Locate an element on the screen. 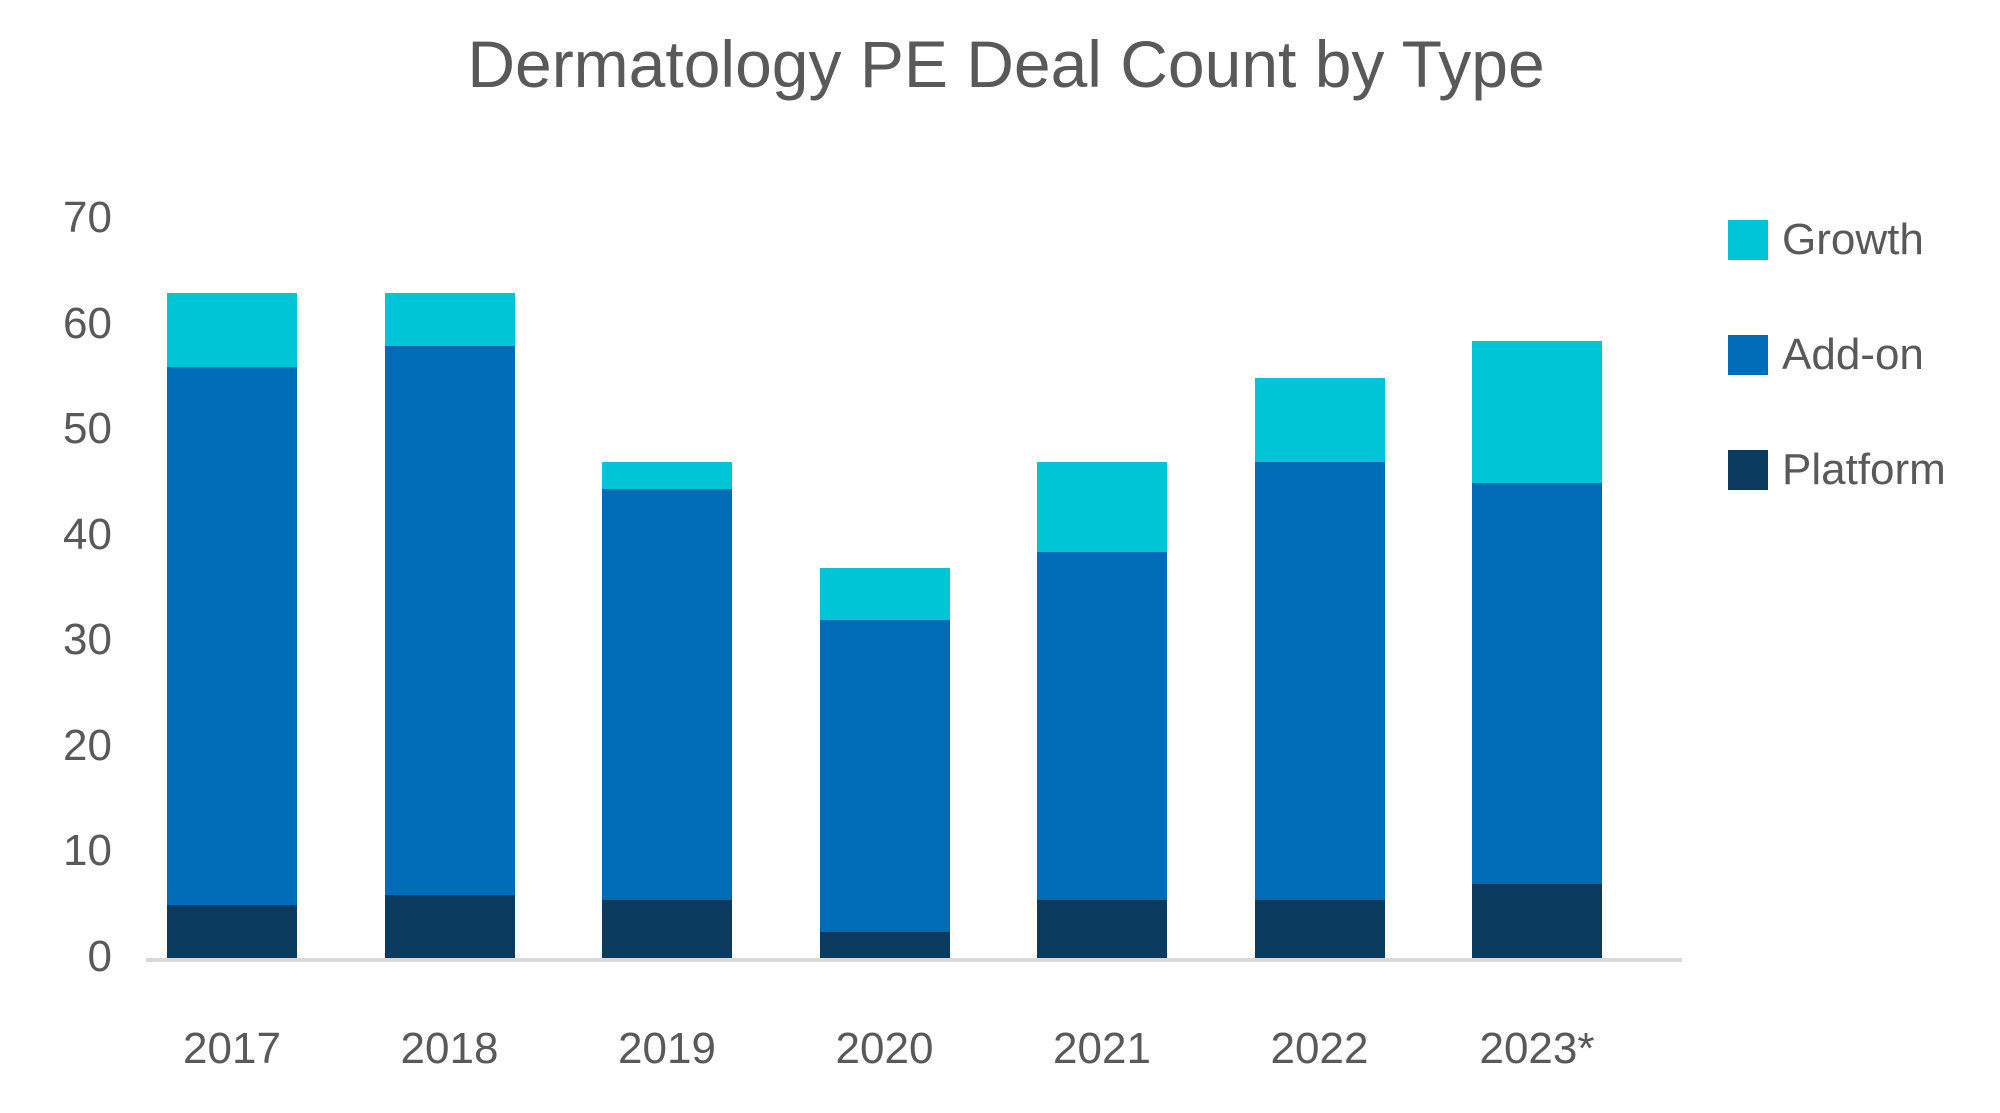 The width and height of the screenshot is (2000, 1113). x-axis-category-label: 2017 is located at coordinates (232, 1048).